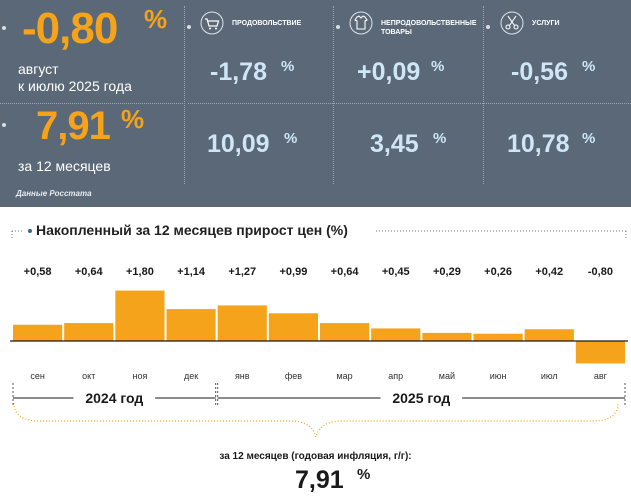 The width and height of the screenshot is (631, 500). What do you see at coordinates (288, 66) in the screenshot?
I see `food-month-unit: %` at bounding box center [288, 66].